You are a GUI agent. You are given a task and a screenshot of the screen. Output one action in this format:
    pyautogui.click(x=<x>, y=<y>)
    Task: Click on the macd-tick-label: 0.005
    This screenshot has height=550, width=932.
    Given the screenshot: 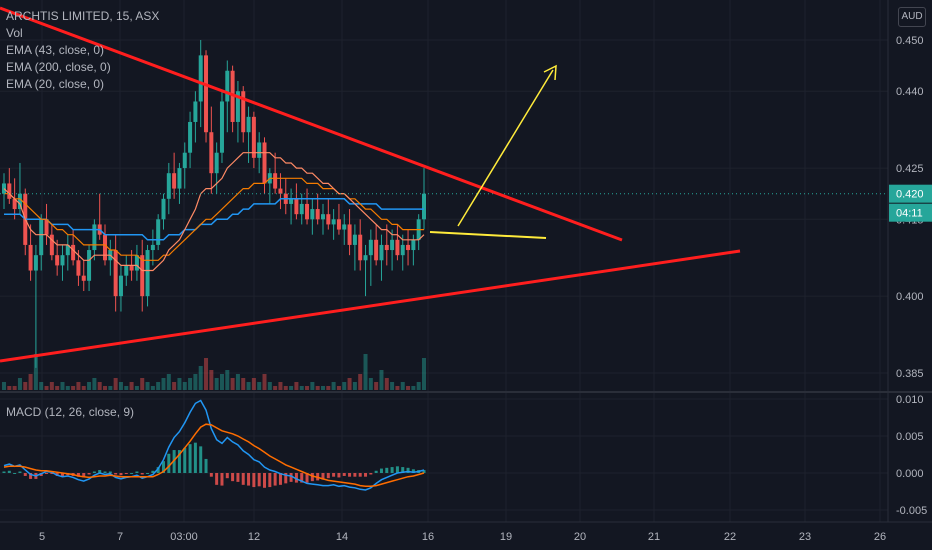 What is the action you would take?
    pyautogui.click(x=910, y=437)
    